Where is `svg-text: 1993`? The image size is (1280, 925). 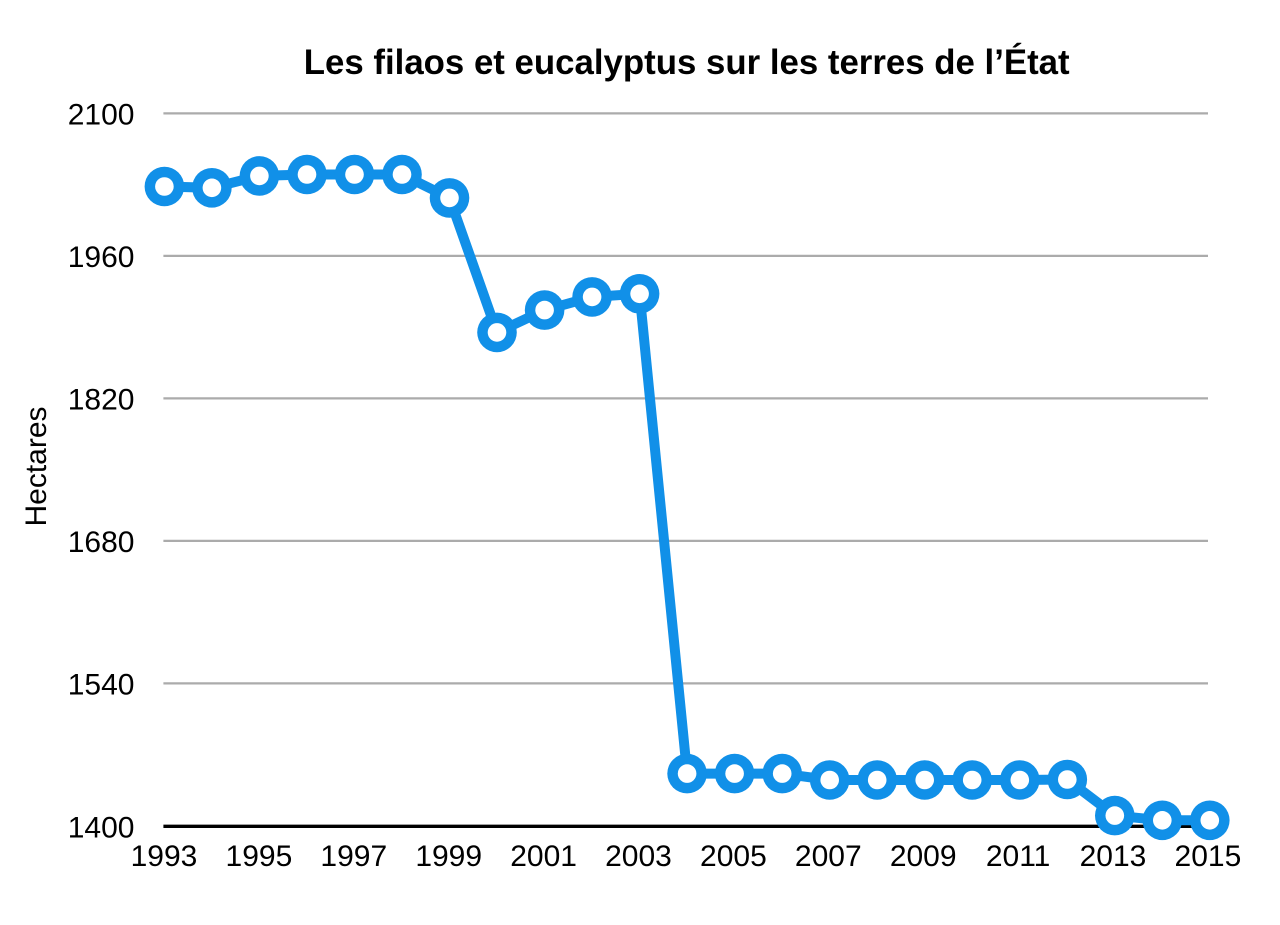 svg-text: 1993 is located at coordinates (164, 856).